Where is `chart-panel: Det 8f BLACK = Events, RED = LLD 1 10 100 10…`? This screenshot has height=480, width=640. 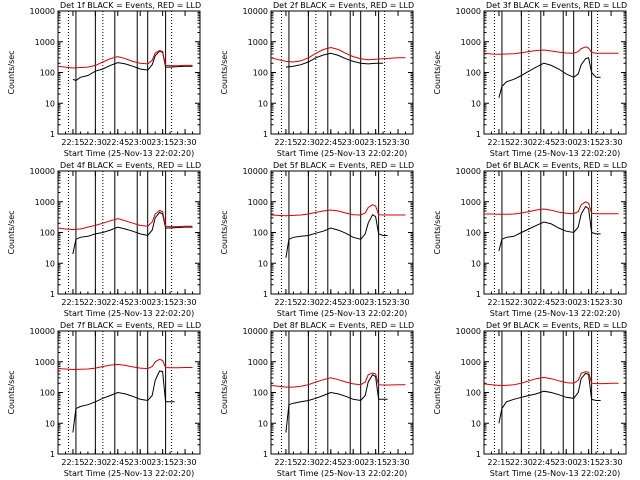
chart-panel: Det 8f BLACK = Events, RED = LLD 1 10 100 10… is located at coordinates (317, 399).